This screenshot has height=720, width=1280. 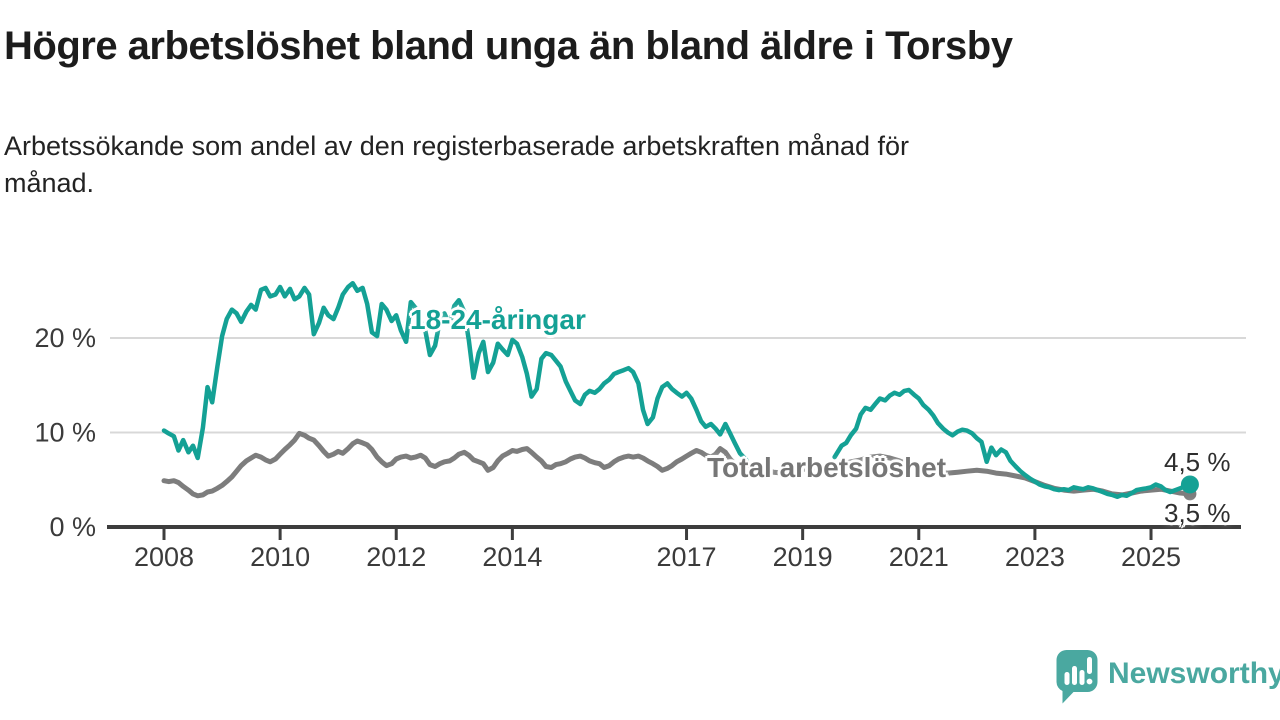 What do you see at coordinates (1197, 462) in the screenshot?
I see `end-value-young: 4,5 %` at bounding box center [1197, 462].